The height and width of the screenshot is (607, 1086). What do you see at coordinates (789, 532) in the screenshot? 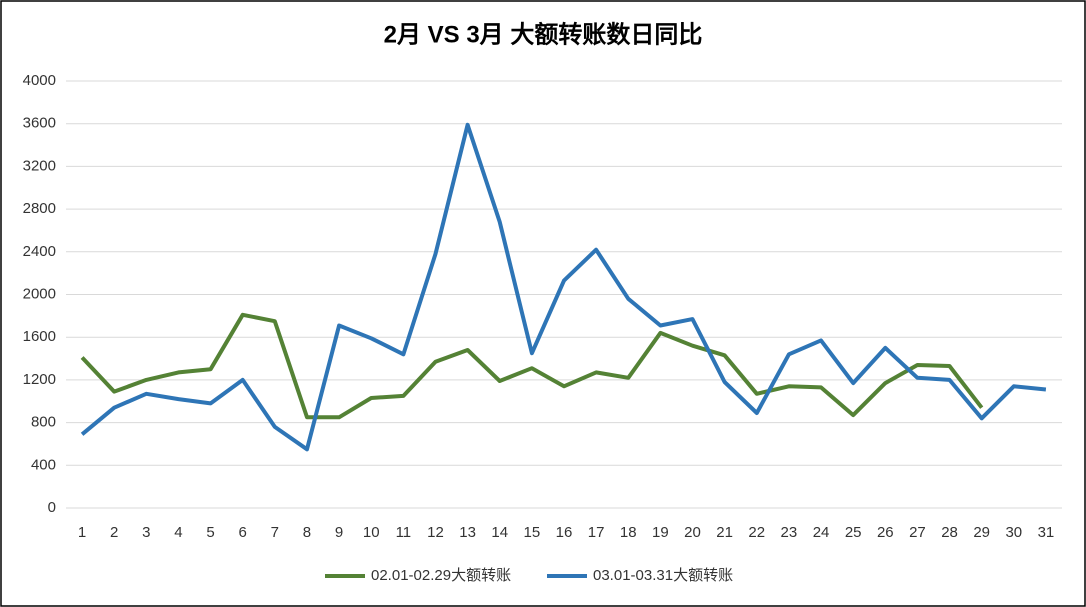
I see `x-tick-label: 23` at bounding box center [789, 532].